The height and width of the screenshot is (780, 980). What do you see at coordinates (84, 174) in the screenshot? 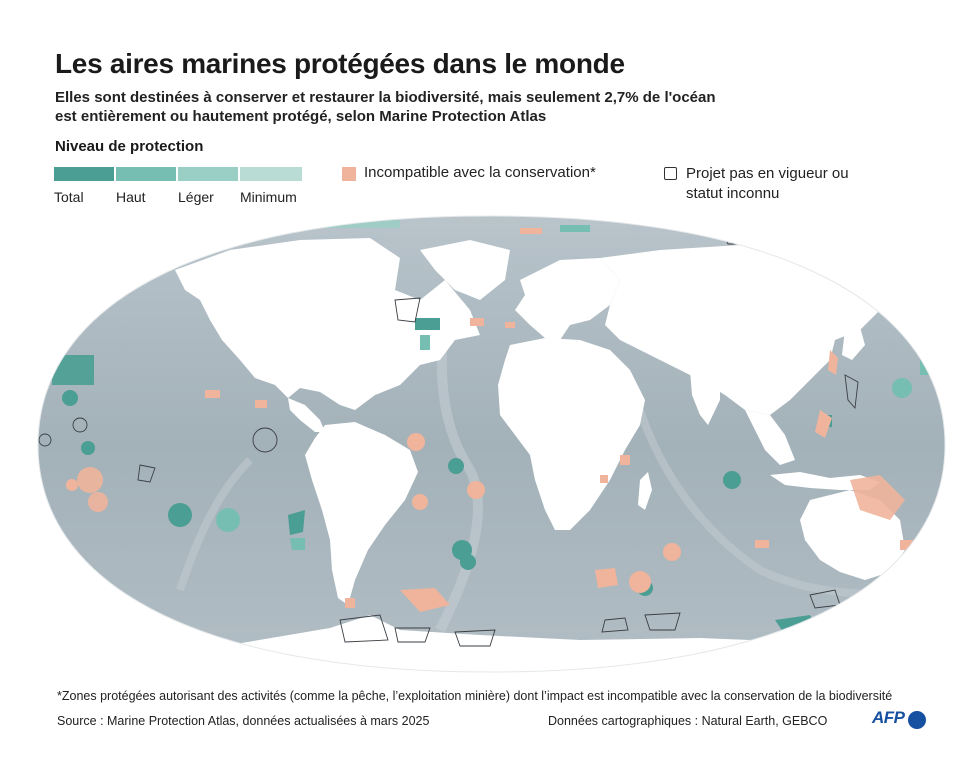
I see `protection-scale-total` at bounding box center [84, 174].